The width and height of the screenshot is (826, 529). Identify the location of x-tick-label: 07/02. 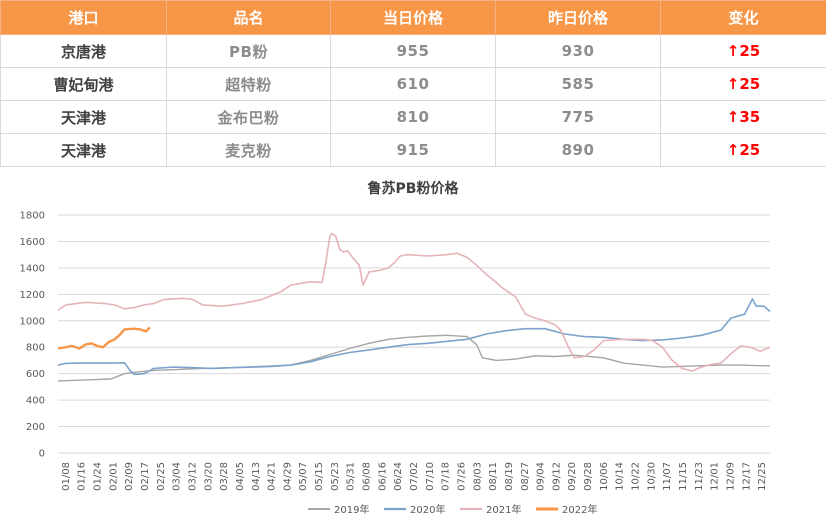
(414, 476).